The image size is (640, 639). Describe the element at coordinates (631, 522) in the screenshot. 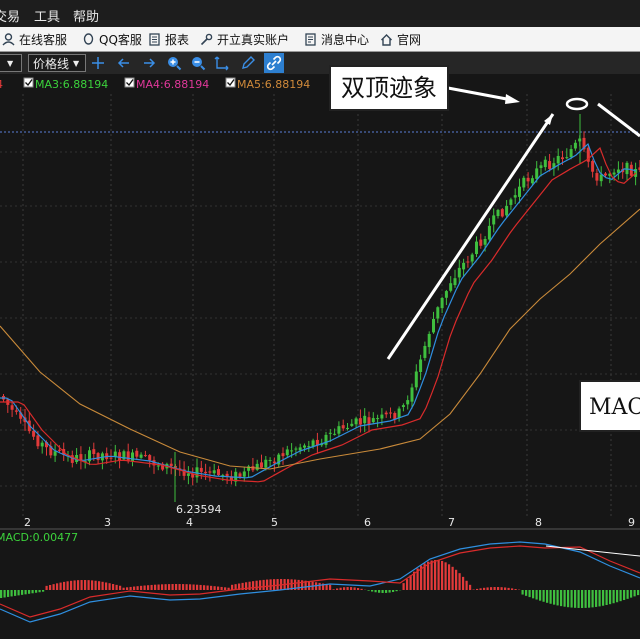

I see `x-tick-label: 9` at that location.